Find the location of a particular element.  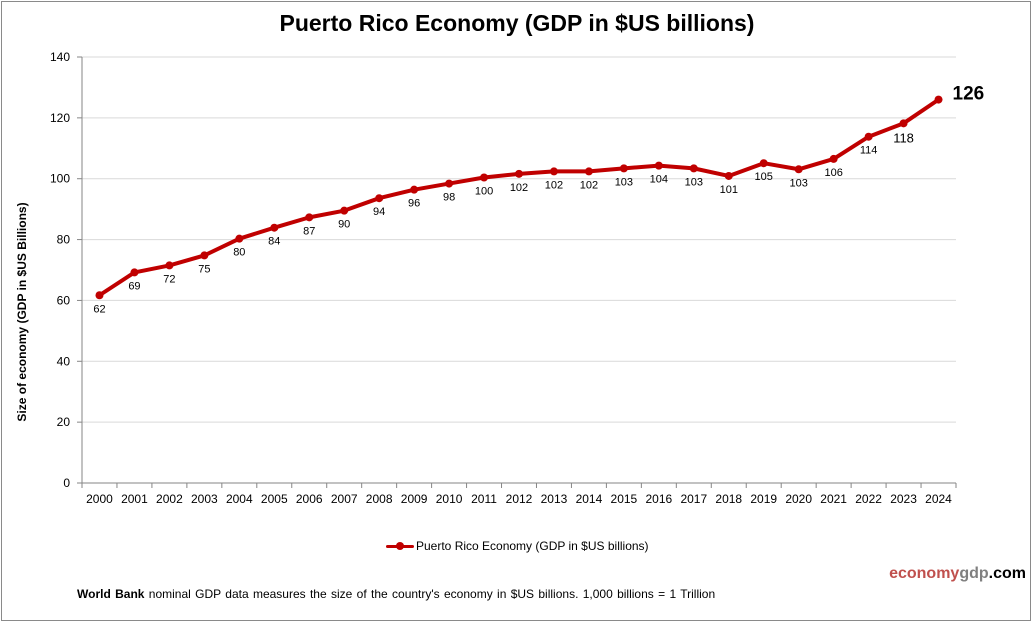

x-tick-label: 2022 is located at coordinates (868, 499).